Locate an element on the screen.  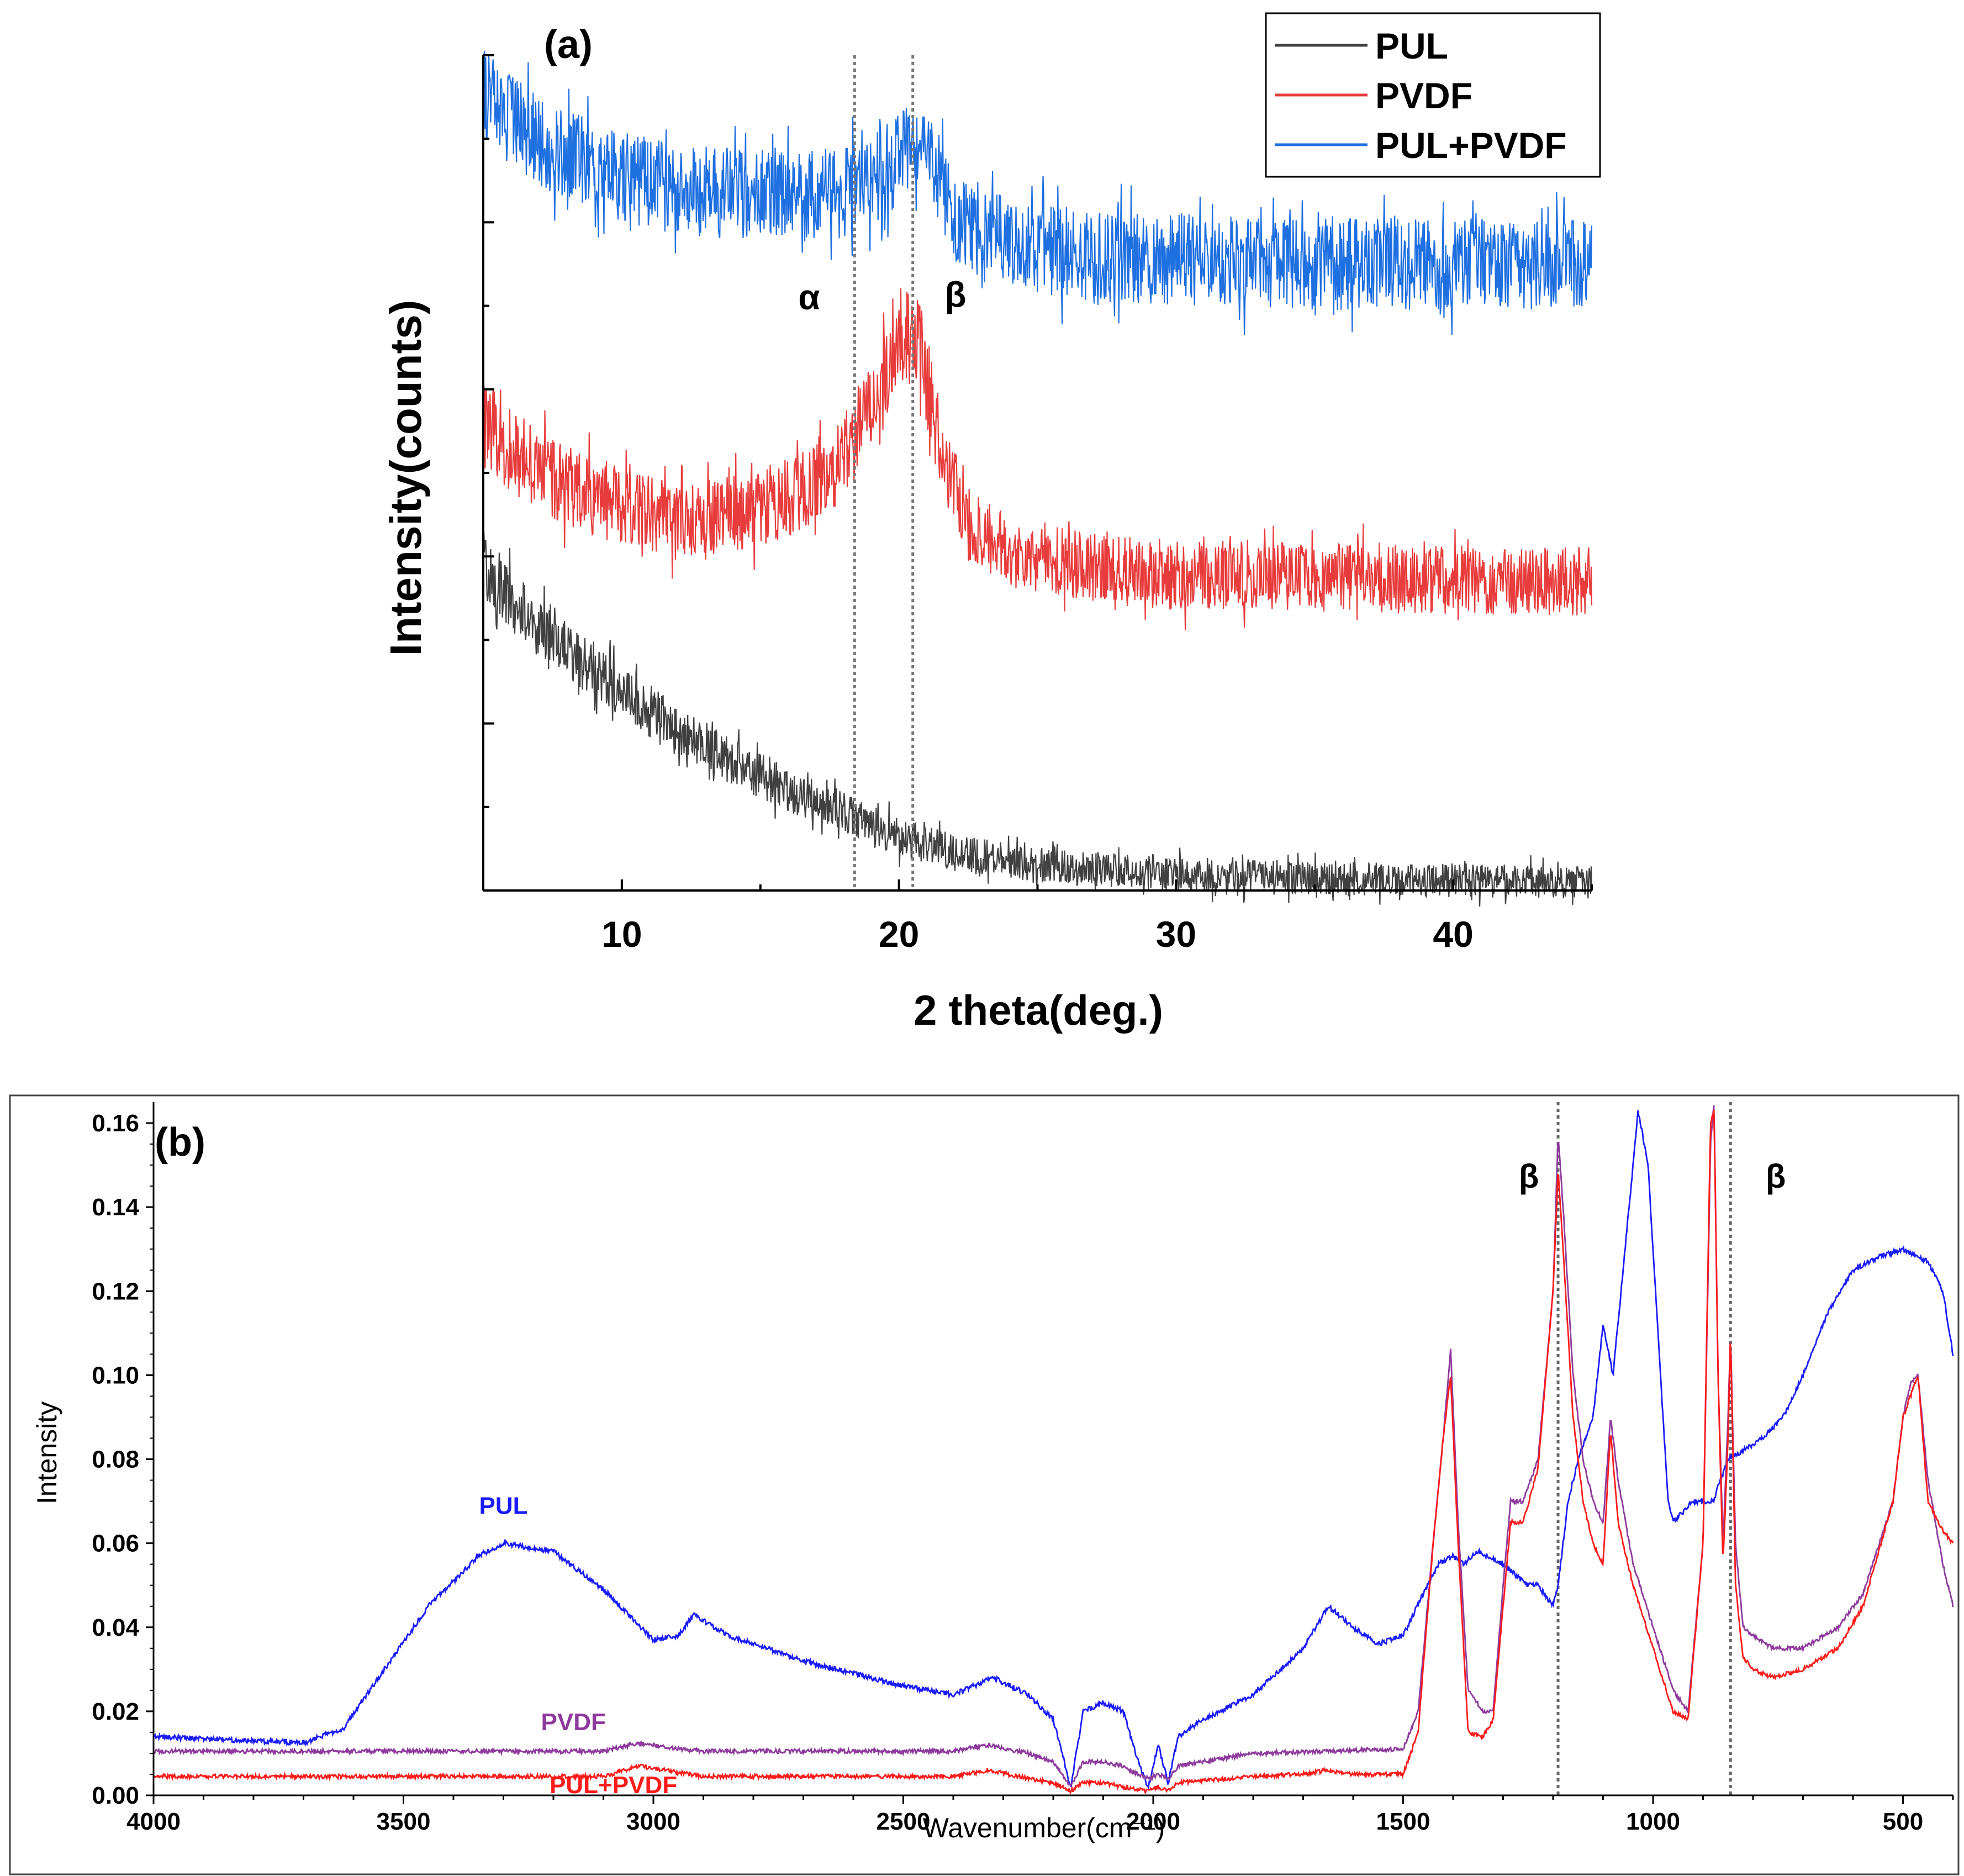
x-tick-label: 3000 is located at coordinates (653, 1821).